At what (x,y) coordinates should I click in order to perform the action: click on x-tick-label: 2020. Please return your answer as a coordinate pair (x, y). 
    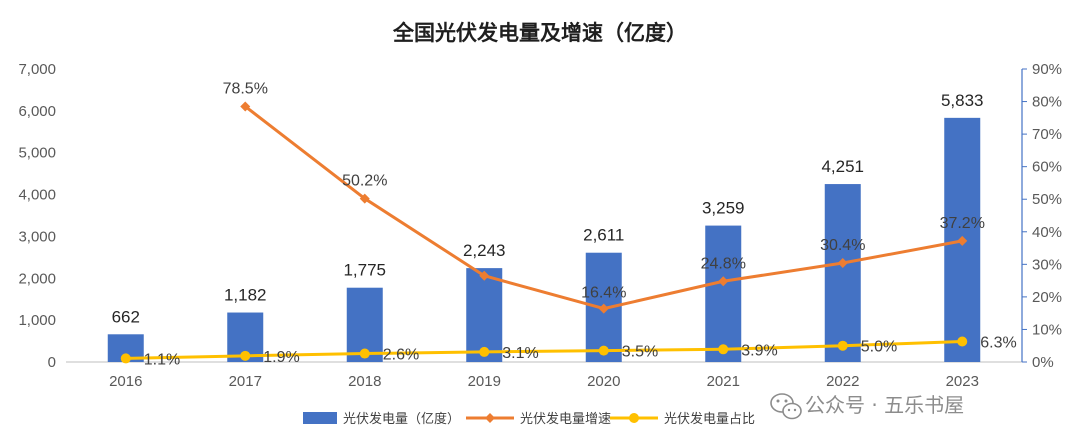
    Looking at the image, I should click on (603, 381).